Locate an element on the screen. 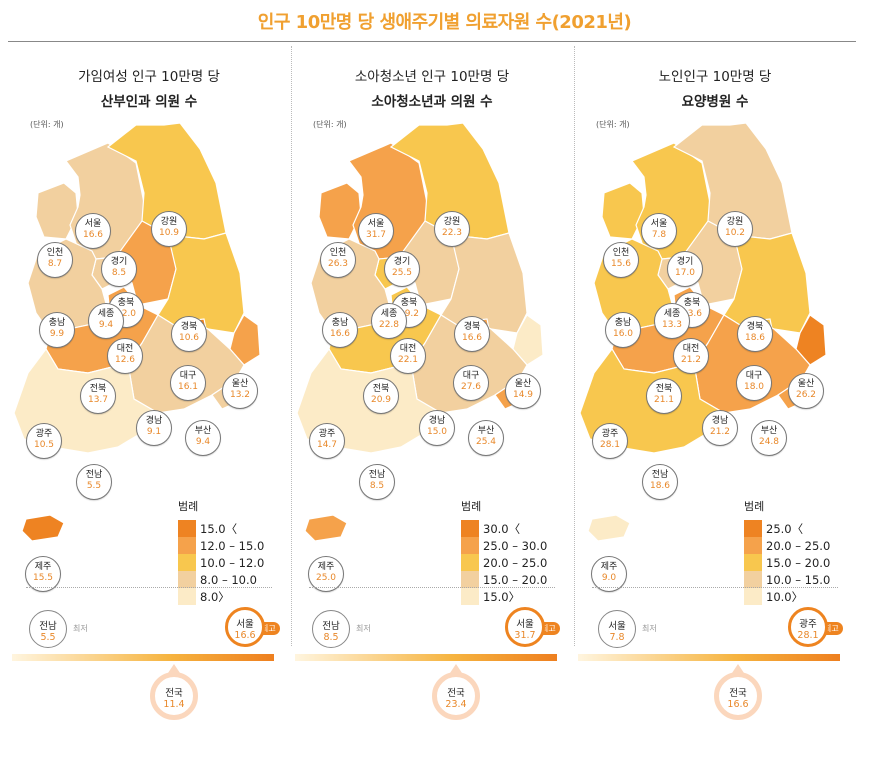 The height and width of the screenshot is (776, 889). legend-item: 20.0 – 25.0 is located at coordinates (504, 562).